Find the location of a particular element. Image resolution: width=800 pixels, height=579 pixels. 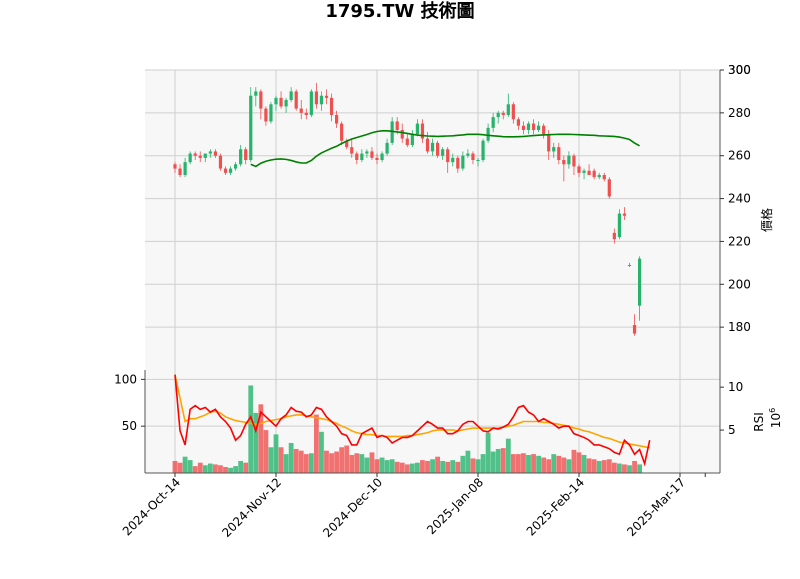

volume-bars is located at coordinates (407, 429).